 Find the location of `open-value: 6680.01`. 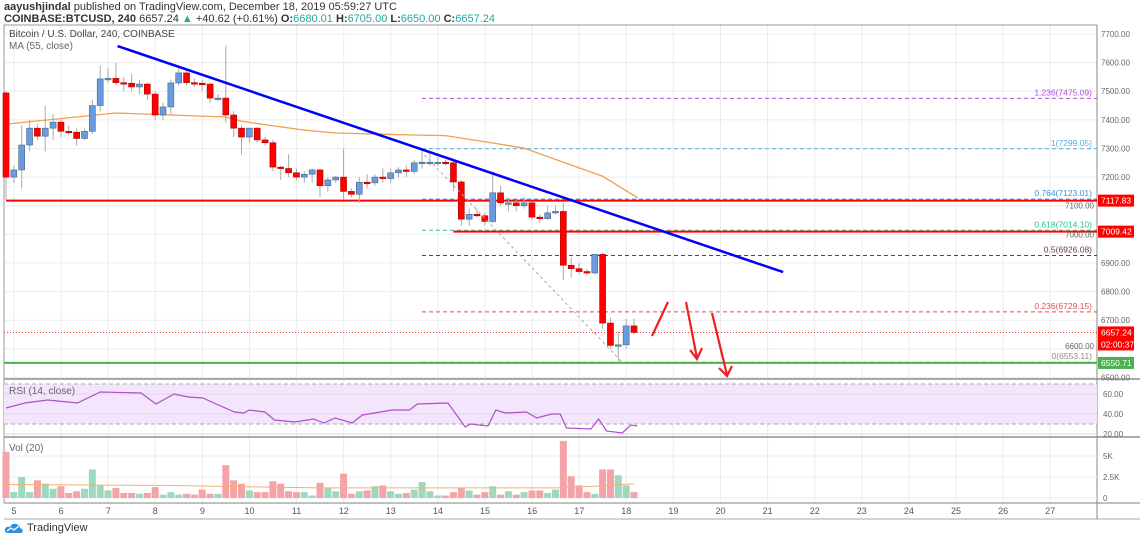

open-value: 6680.01 is located at coordinates (313, 19).